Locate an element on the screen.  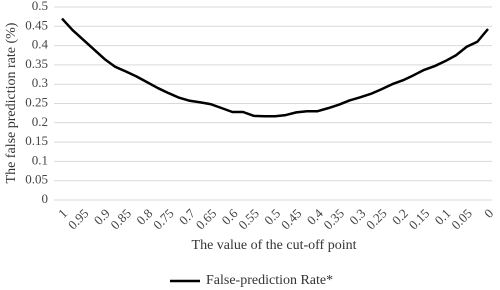
y-tick-label: 0.1 is located at coordinates (40, 159).